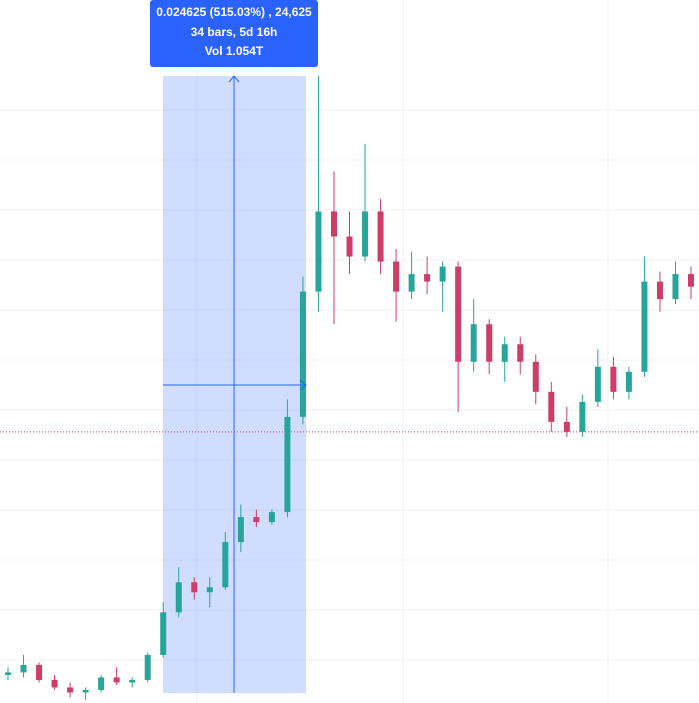 This screenshot has width=699, height=703. Describe the element at coordinates (234, 12) in the screenshot. I see `tooltip-change: 0.024625 (515.03%) , 24,625` at that location.